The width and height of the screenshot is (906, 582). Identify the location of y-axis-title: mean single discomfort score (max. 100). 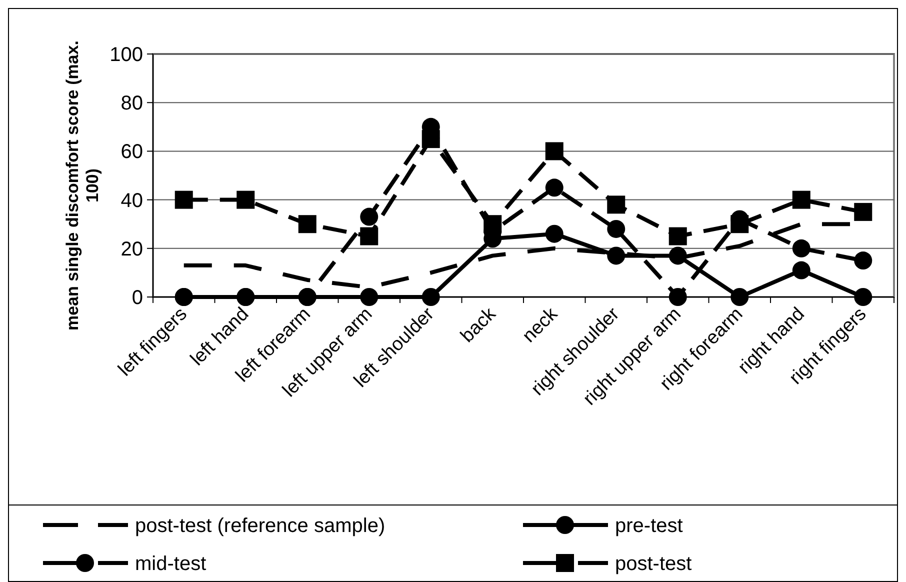
(82, 185).